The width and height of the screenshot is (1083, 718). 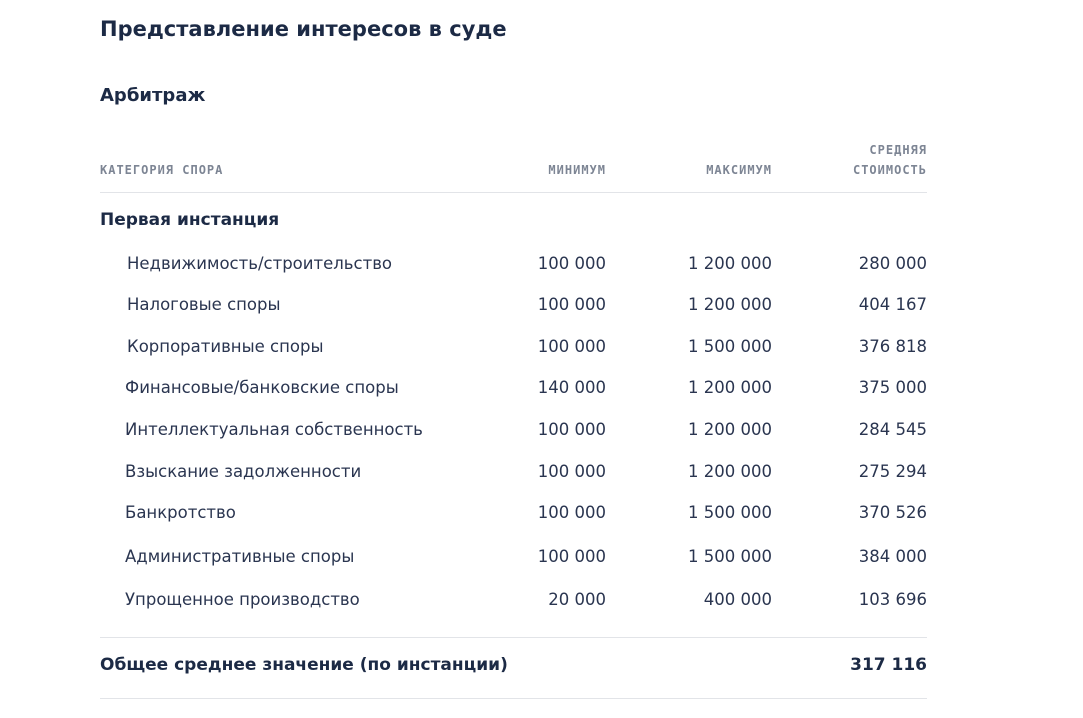 What do you see at coordinates (571, 387) in the screenshot?
I see `price-cell: 140 000` at bounding box center [571, 387].